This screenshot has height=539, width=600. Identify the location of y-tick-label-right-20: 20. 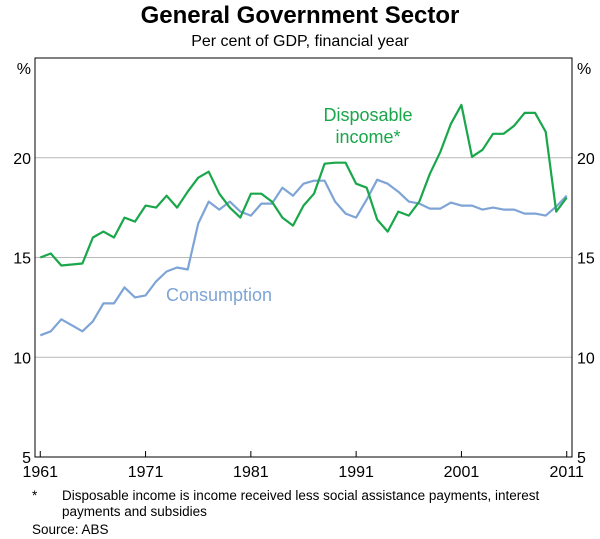
(586, 159).